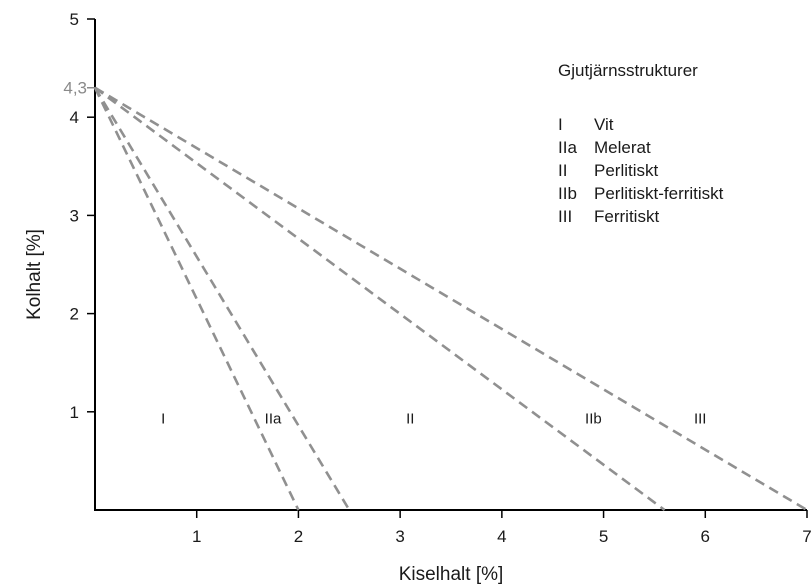 The width and height of the screenshot is (812, 588). I want to click on y-tick-label: 4, so click(74, 117).